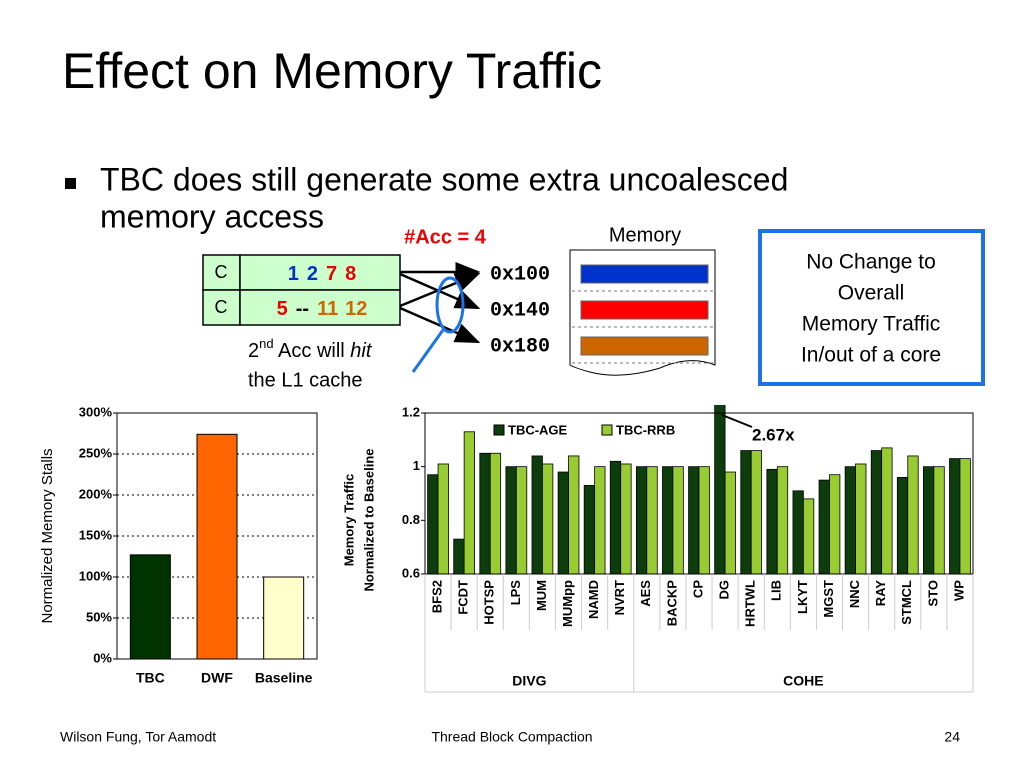 This screenshot has height=768, width=1024. I want to click on memory-label: Memory, so click(645, 235).